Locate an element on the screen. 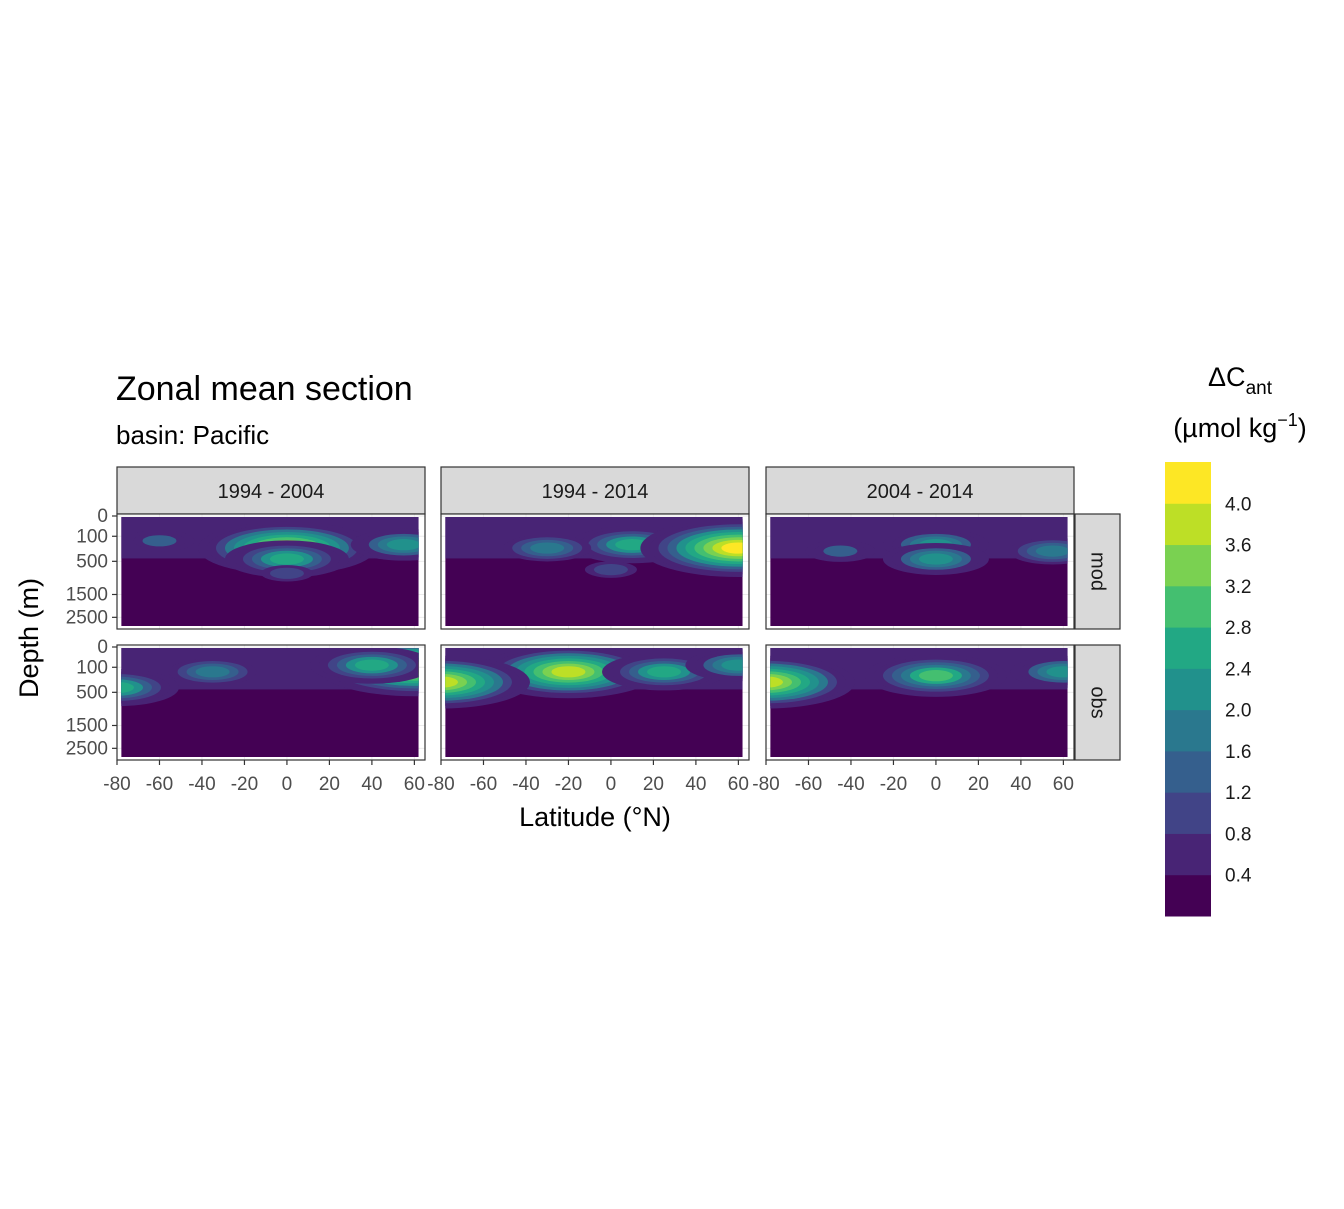  facet-strip-label: 2004 - 2014 is located at coordinates (920, 492).